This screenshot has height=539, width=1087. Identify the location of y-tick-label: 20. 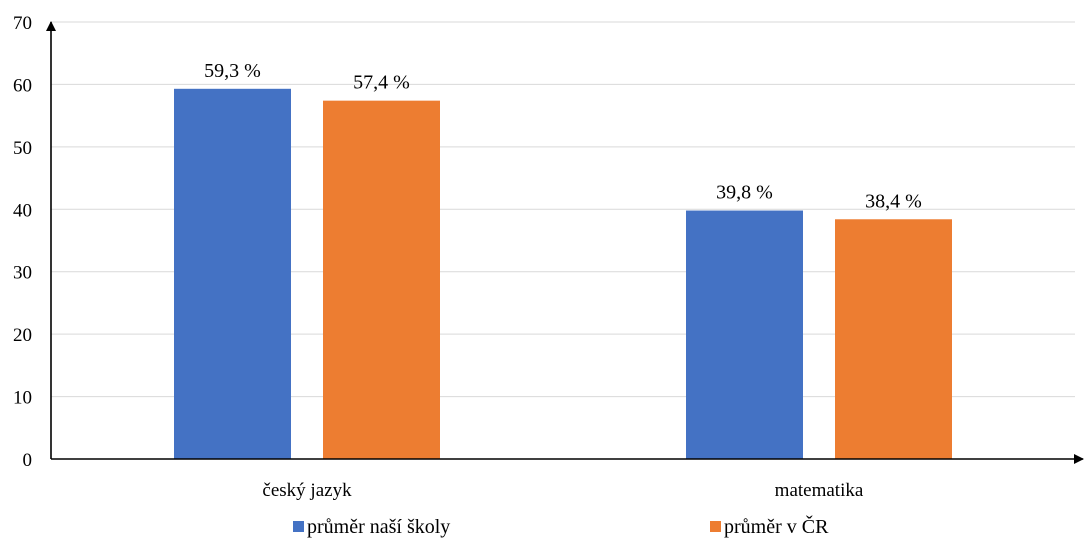
(22, 335).